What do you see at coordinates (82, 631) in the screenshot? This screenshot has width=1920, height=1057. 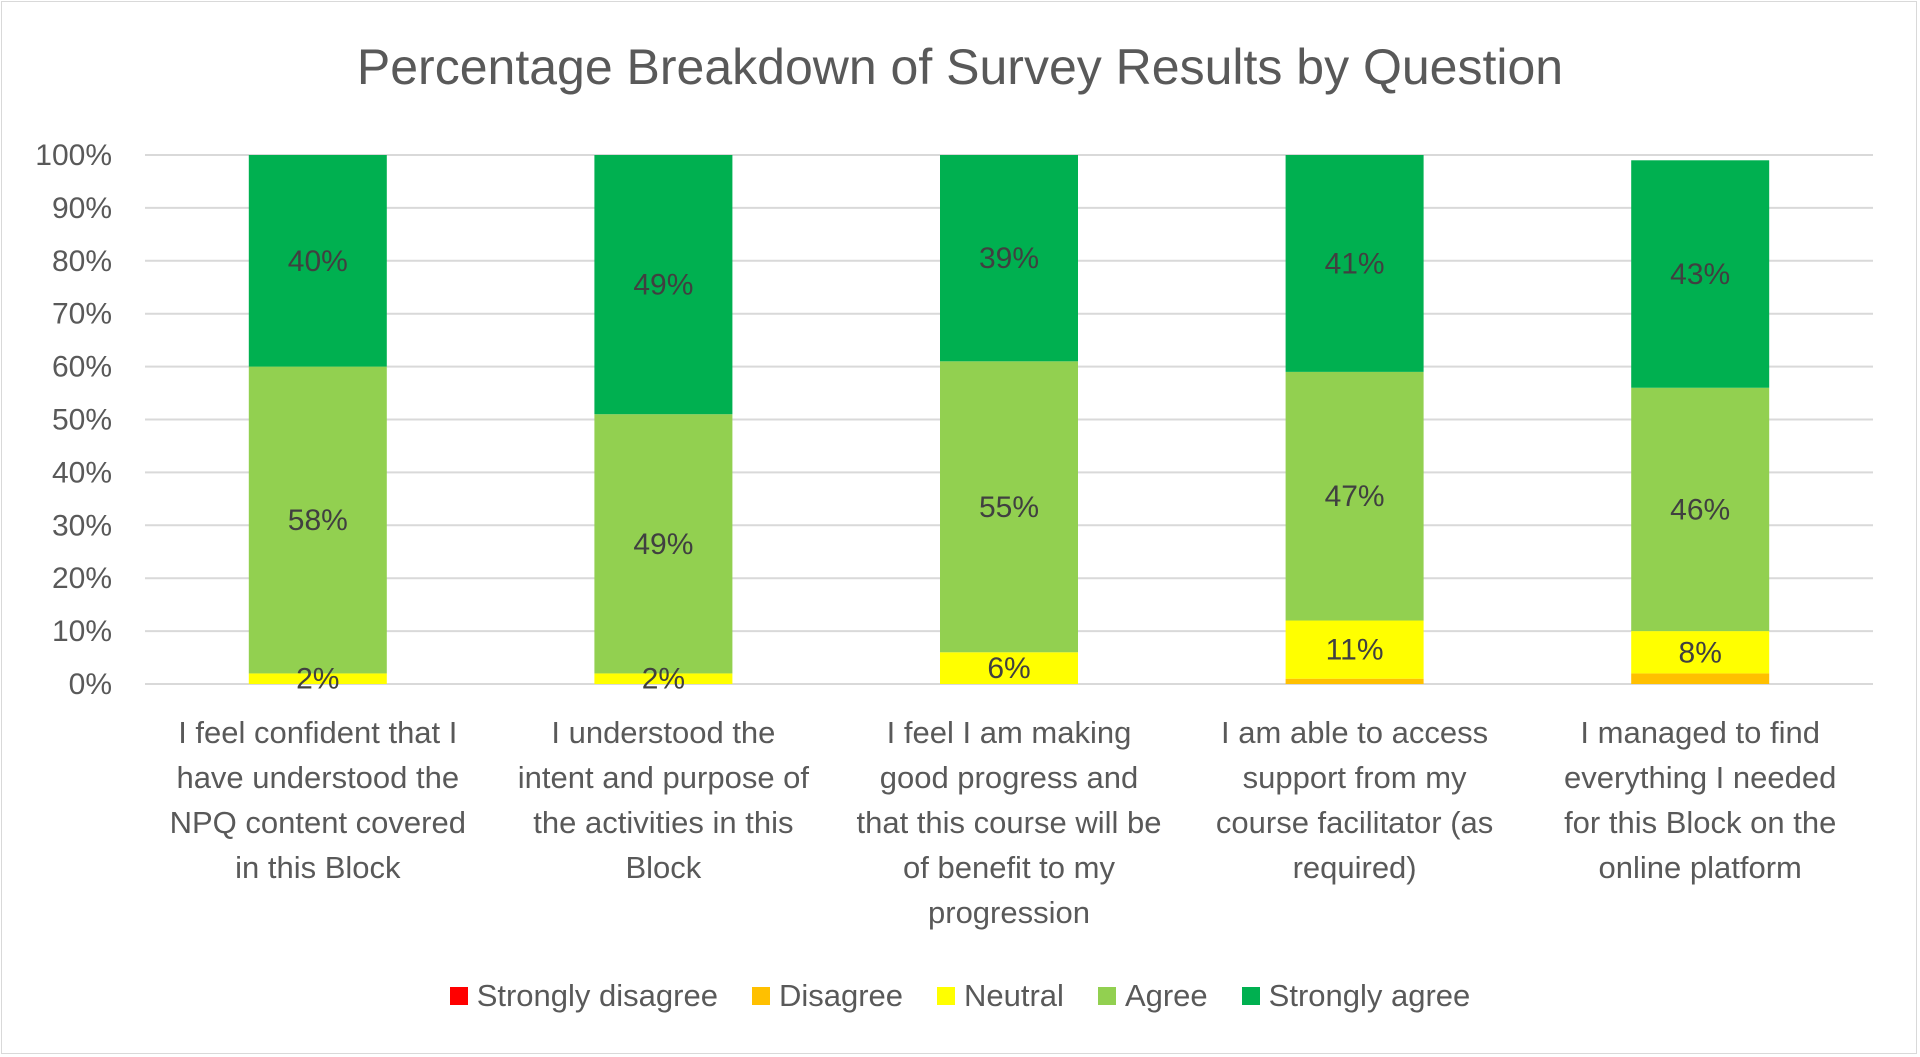 I see `y-tick-label: 10%` at bounding box center [82, 631].